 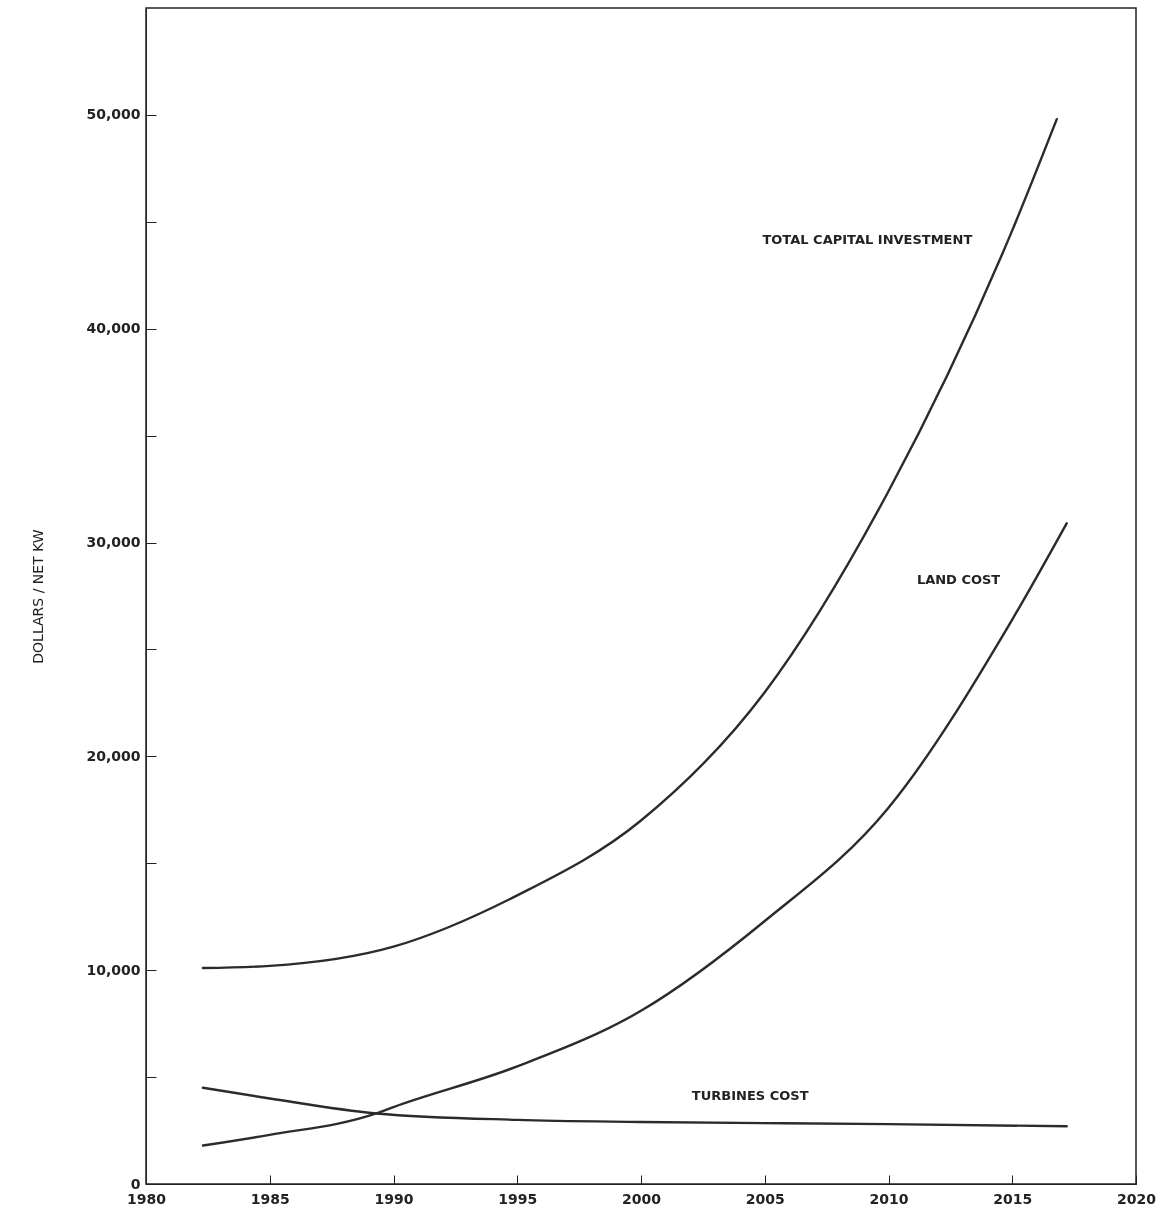 I want to click on y-tick-label: 0, so click(x=135, y=1183).